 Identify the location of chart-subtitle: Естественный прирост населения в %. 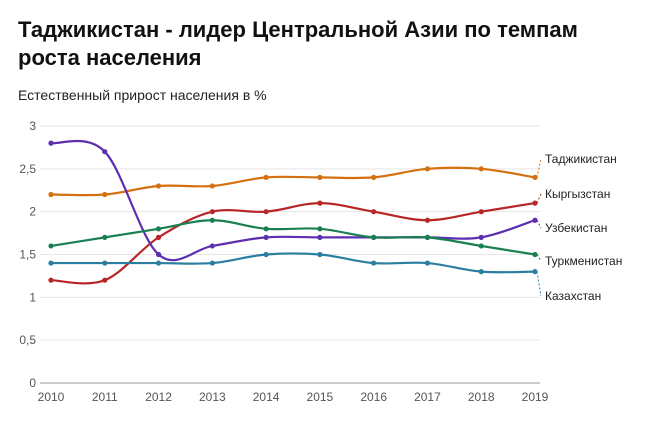
(142, 95).